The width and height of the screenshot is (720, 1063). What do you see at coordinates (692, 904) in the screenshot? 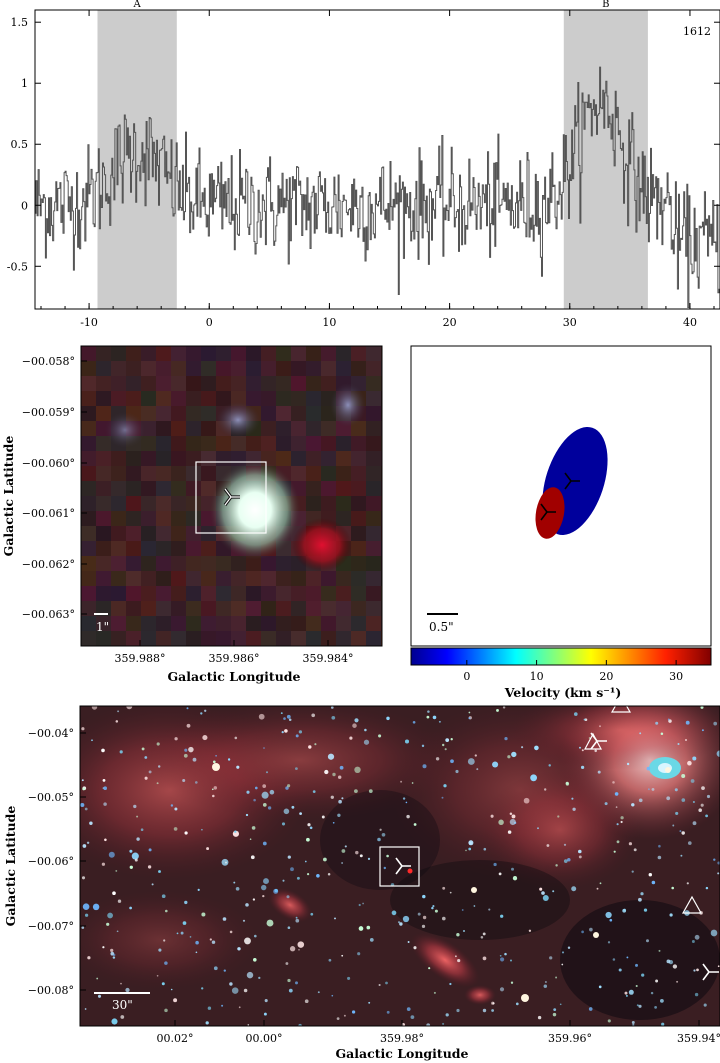
I see `triangle-marker-icon` at bounding box center [692, 904].